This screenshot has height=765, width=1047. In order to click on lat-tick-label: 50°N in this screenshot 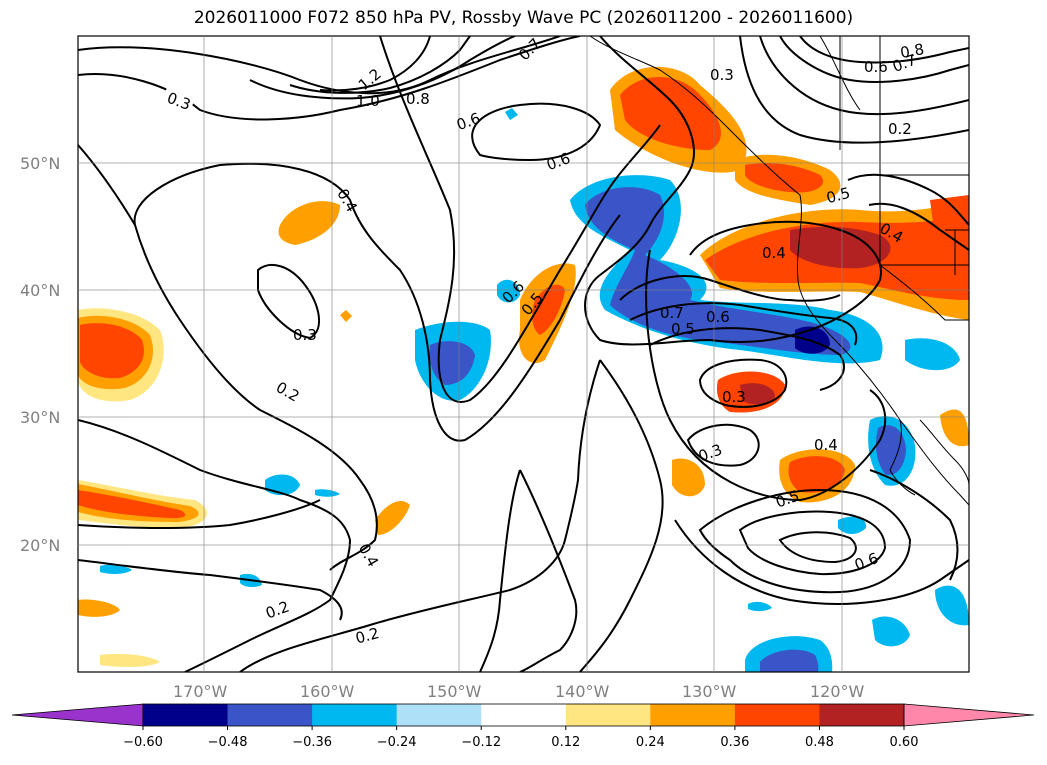, I will do `click(40, 163)`.